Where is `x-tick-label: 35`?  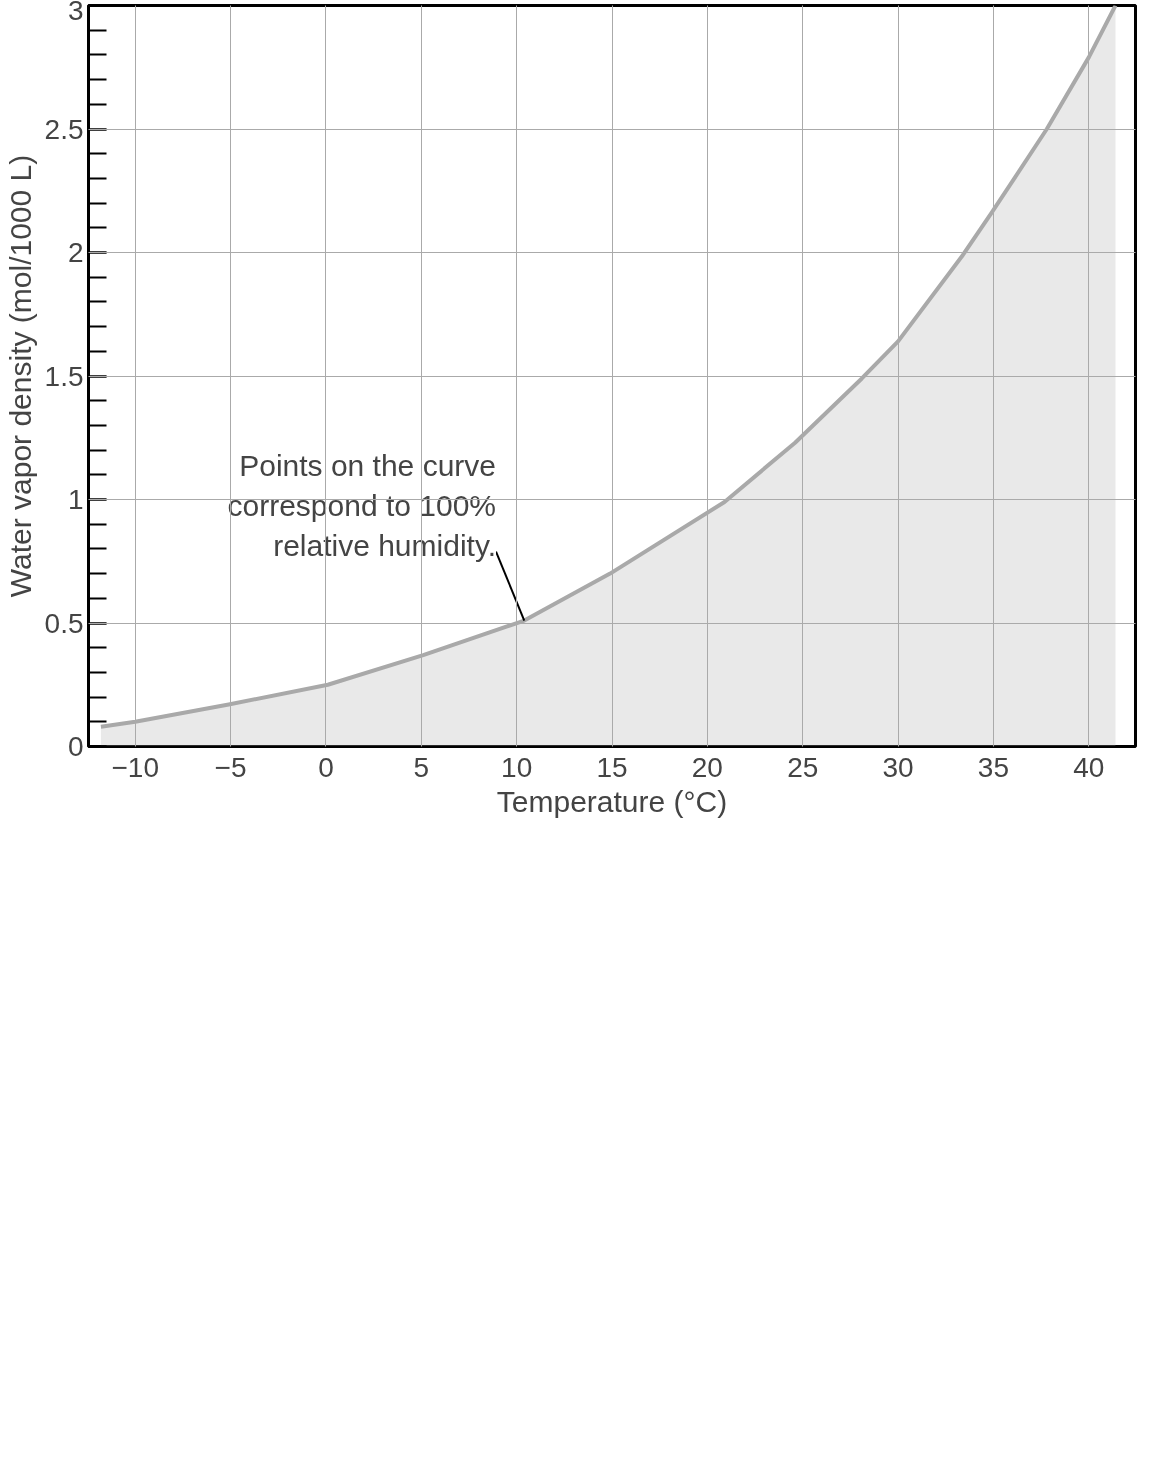 x-tick-label: 35 is located at coordinates (993, 767).